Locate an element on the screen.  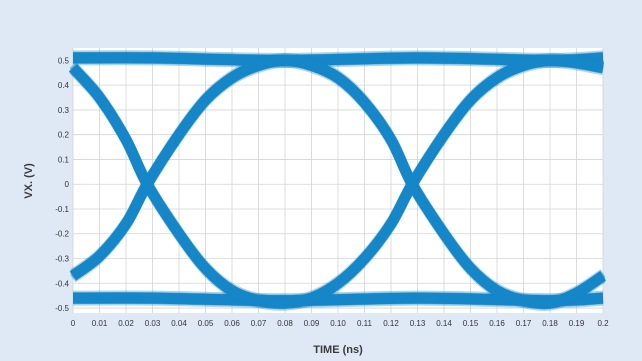
x-tick-label: 0.03 is located at coordinates (153, 323).